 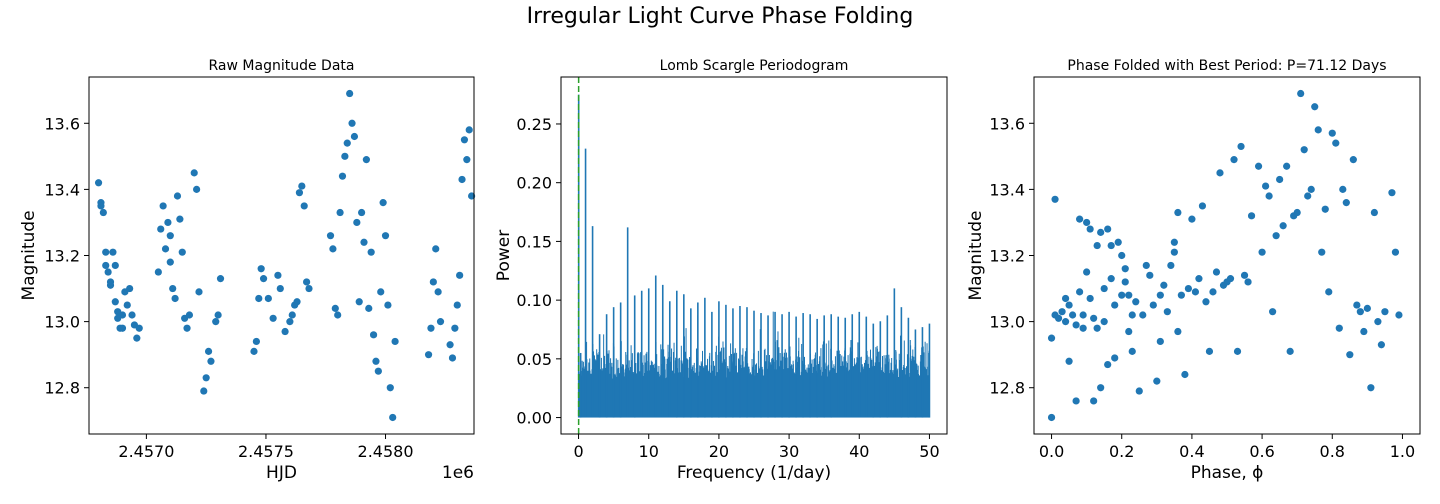 I want to click on chart1-xtick-label: 2.4570, so click(x=146, y=451).